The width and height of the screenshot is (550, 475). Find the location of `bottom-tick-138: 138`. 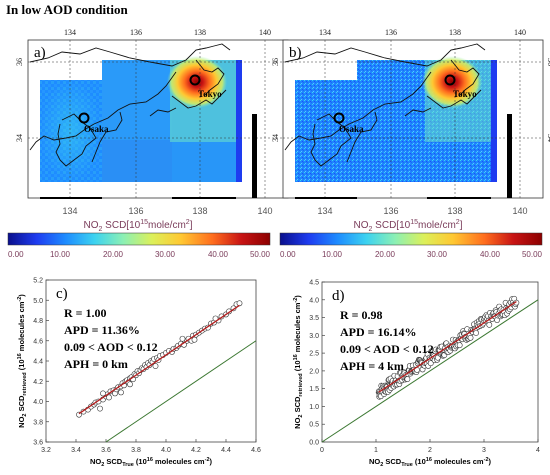

bottom-tick-138: 138 is located at coordinates (454, 211).